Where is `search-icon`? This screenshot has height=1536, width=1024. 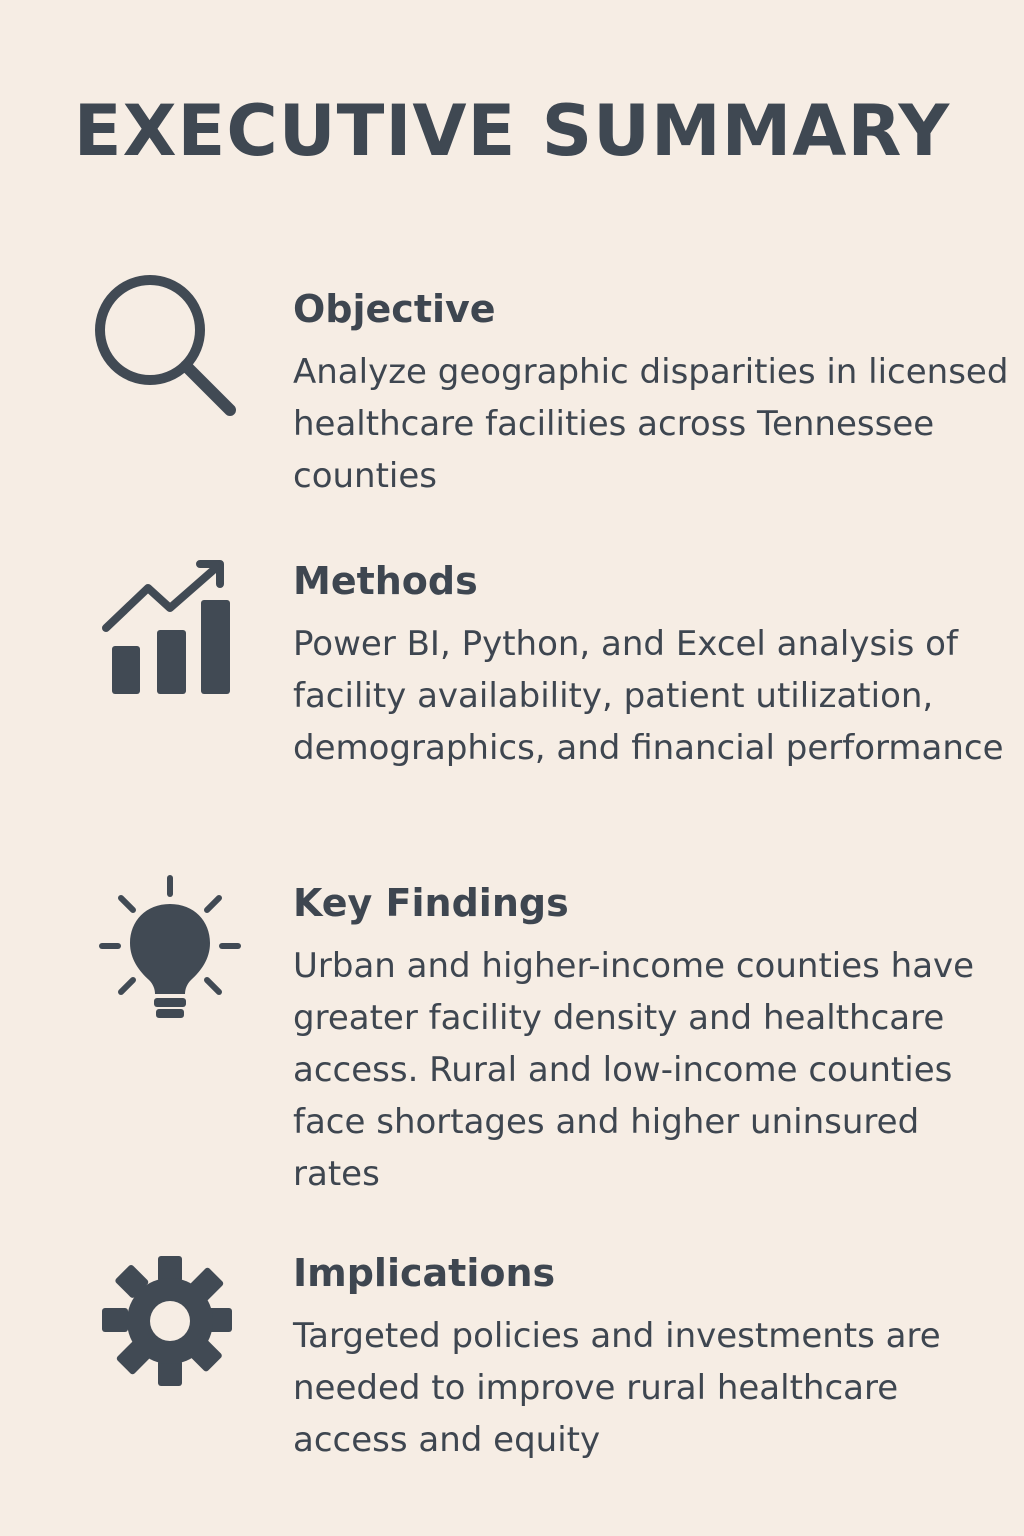 search-icon is located at coordinates (167, 347).